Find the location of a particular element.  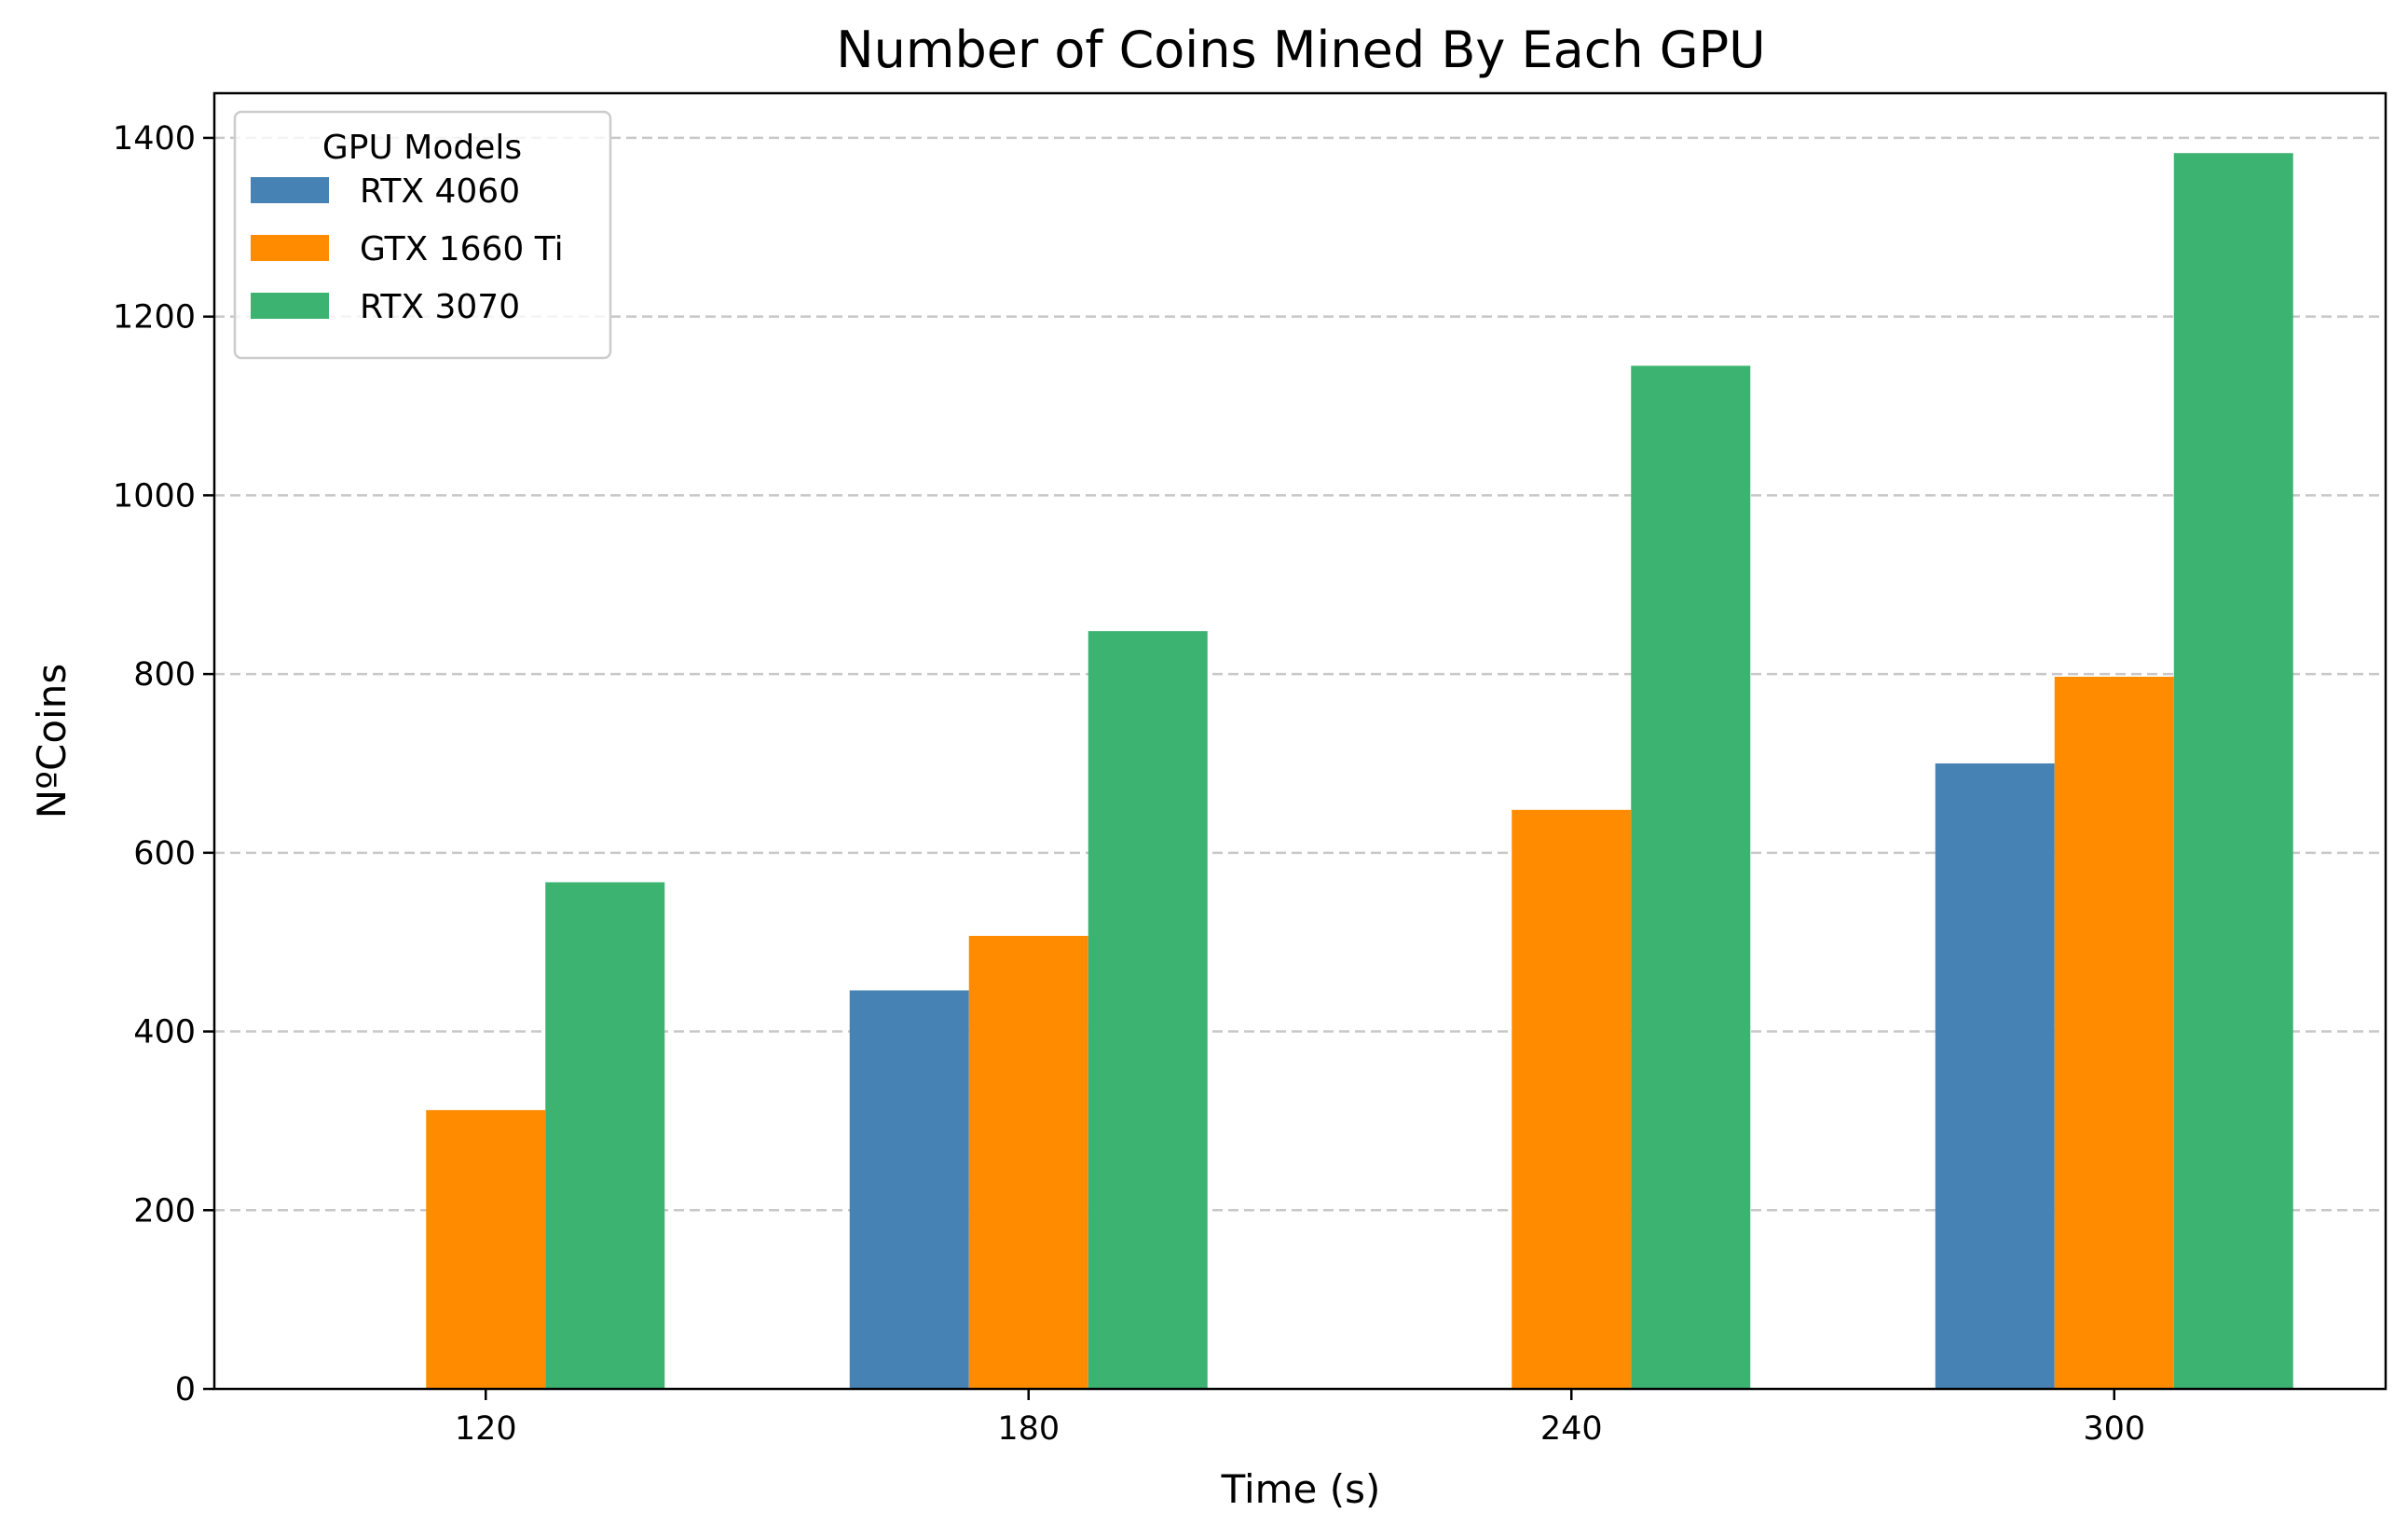

x-tick-label: 240 is located at coordinates (1571, 1429).